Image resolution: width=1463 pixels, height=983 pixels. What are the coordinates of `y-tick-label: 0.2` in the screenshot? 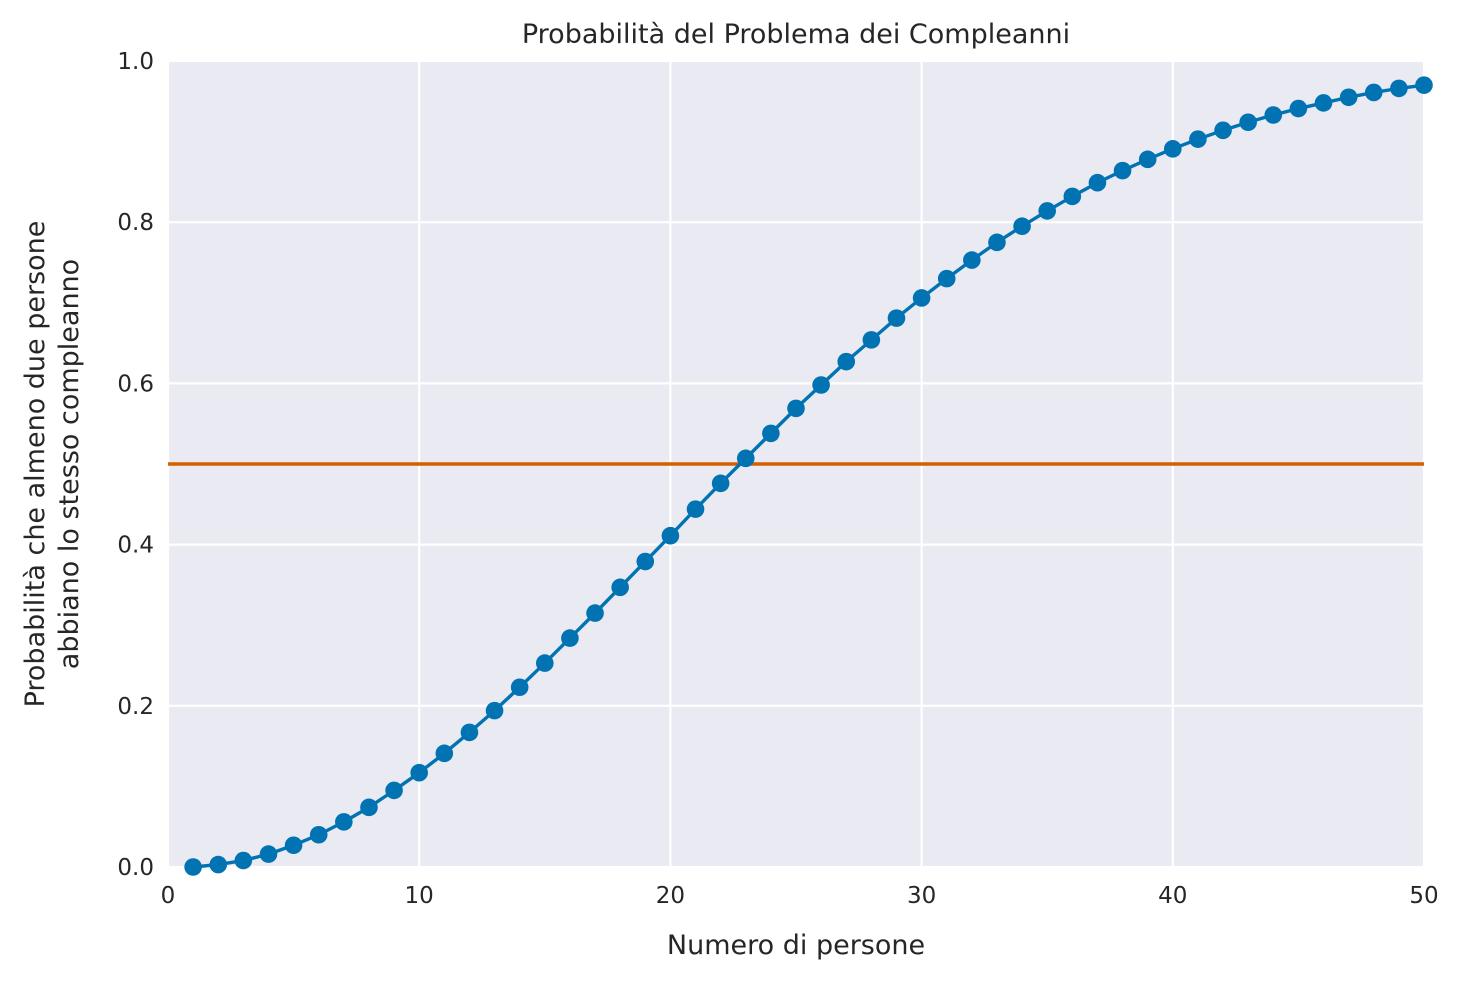 It's located at (135, 707).